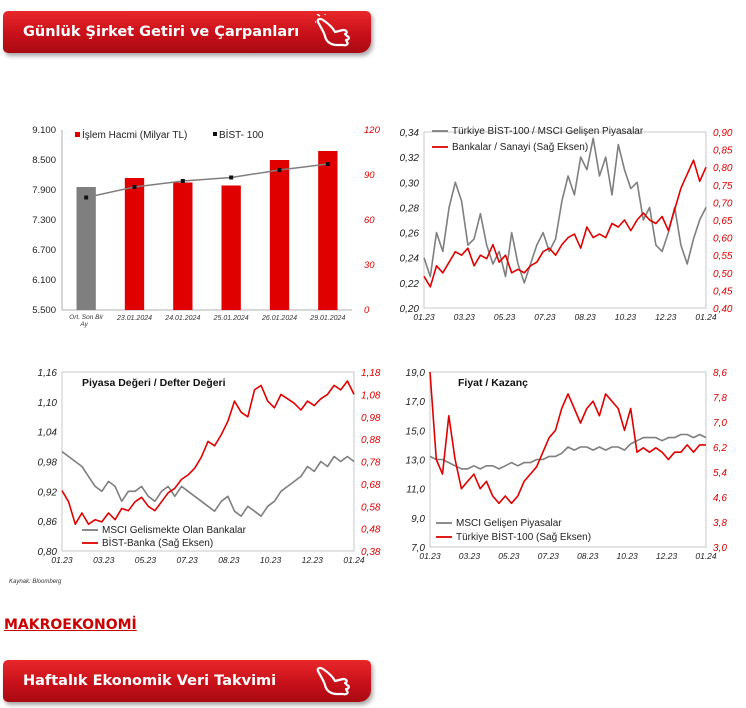 The height and width of the screenshot is (708, 746). What do you see at coordinates (48, 463) in the screenshot?
I see `y-tick-label: 0,98` at bounding box center [48, 463].